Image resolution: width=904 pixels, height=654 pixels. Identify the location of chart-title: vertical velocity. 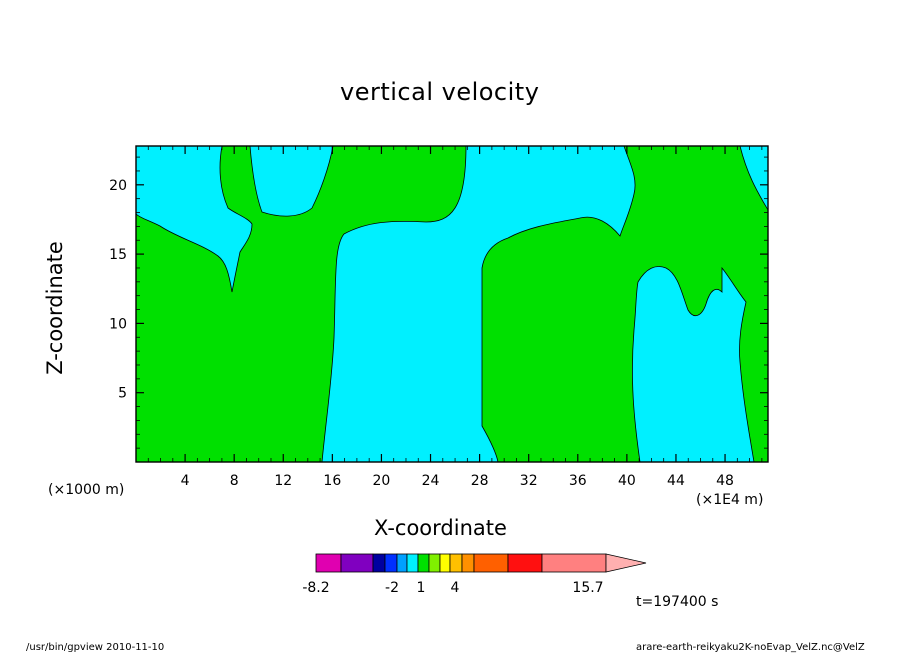
(440, 92).